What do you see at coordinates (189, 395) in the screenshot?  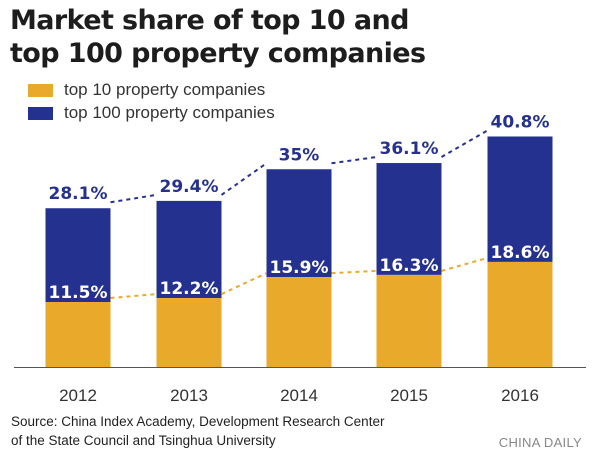 I see `x-tick-2013: 2013` at bounding box center [189, 395].